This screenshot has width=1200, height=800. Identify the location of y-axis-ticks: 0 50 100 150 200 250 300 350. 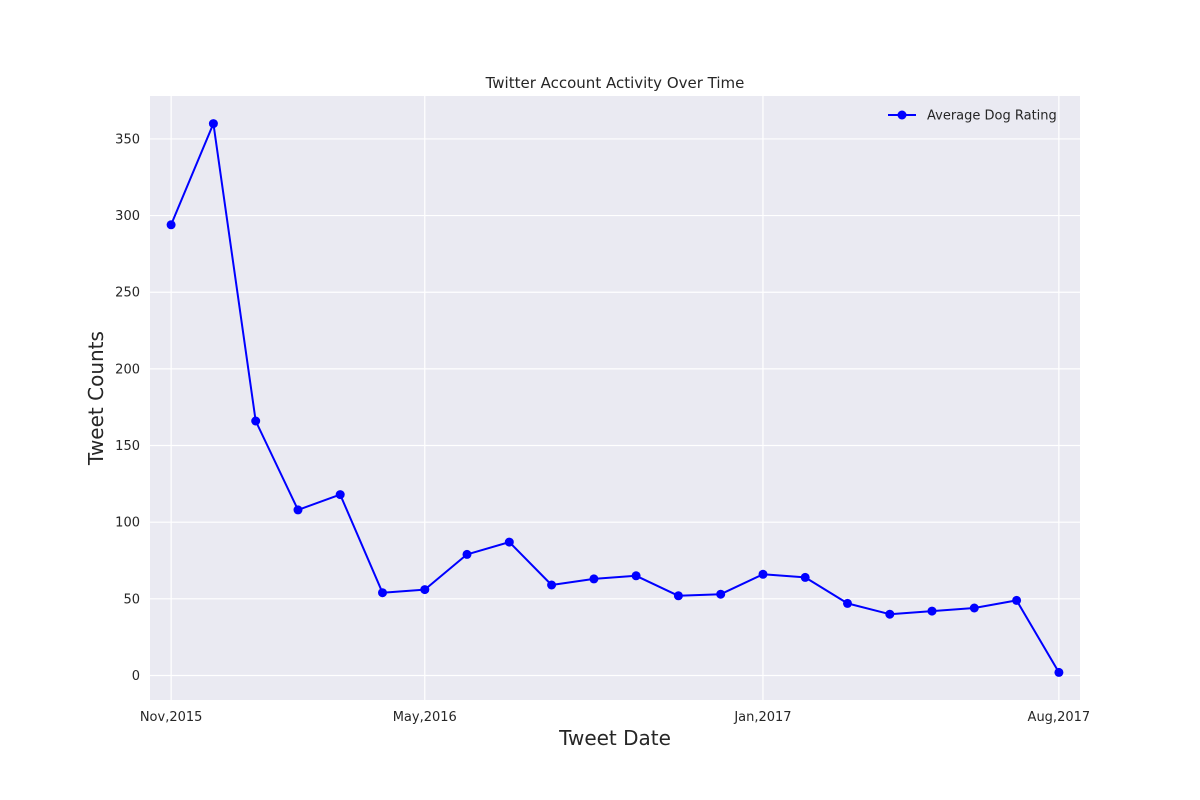
(127, 408).